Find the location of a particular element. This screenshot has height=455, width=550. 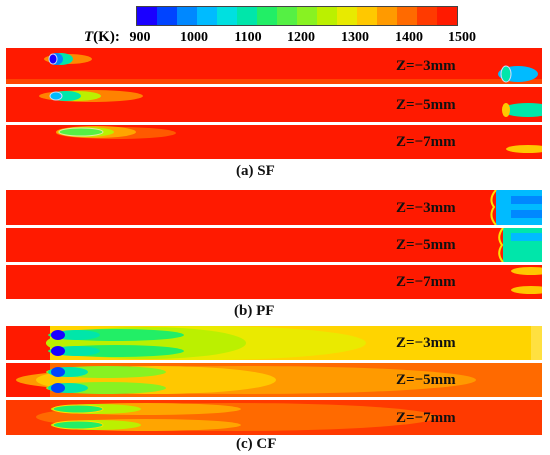

caption-cf: (c) CF is located at coordinates (256, 444).